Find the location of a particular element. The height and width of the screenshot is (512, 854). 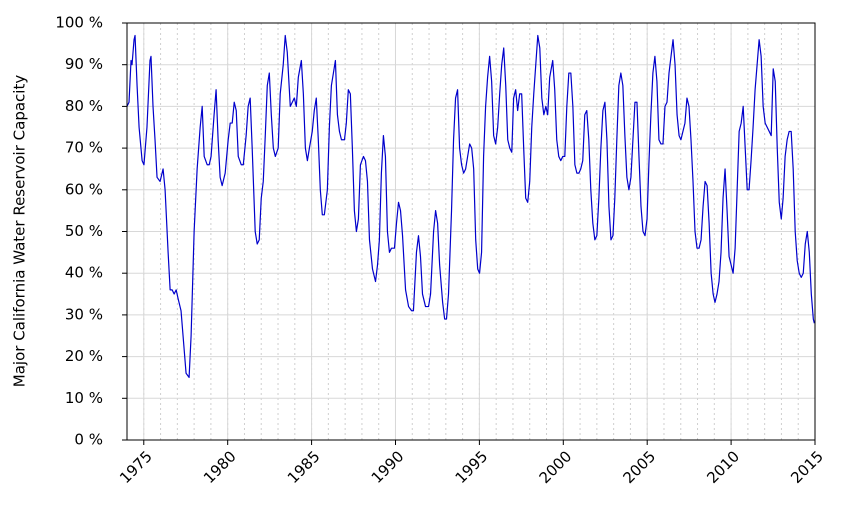

x-tick-label: 2010 is located at coordinates (723, 467).